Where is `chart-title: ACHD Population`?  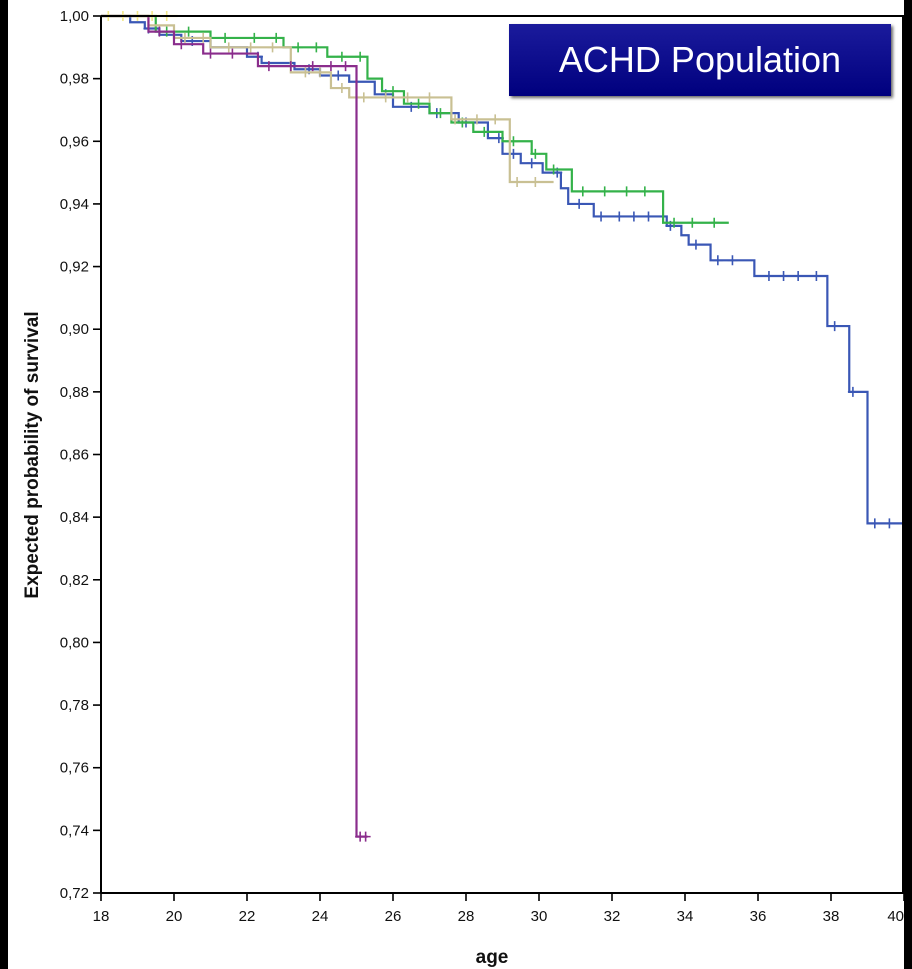 chart-title: ACHD Population is located at coordinates (700, 59).